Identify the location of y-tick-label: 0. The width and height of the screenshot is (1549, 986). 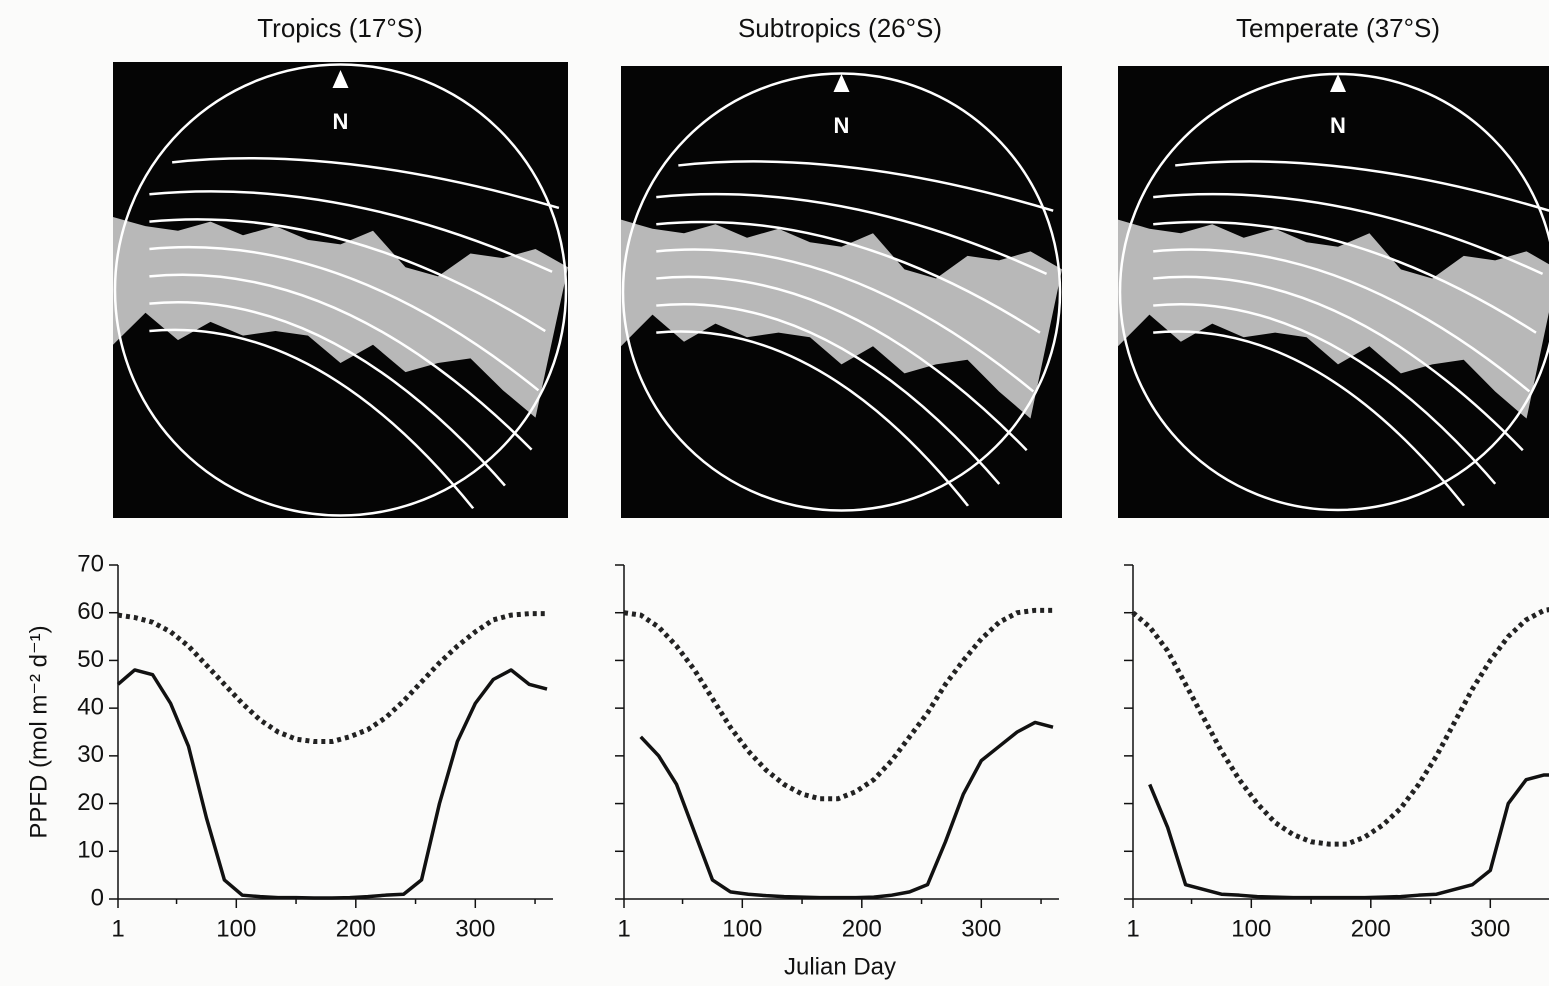
(97, 897).